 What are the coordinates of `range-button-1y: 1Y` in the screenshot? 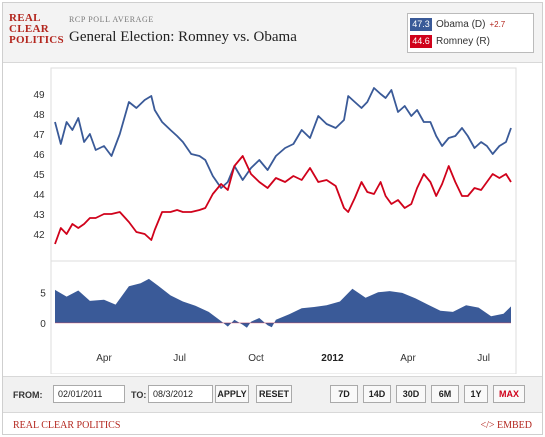 It's located at (476, 394).